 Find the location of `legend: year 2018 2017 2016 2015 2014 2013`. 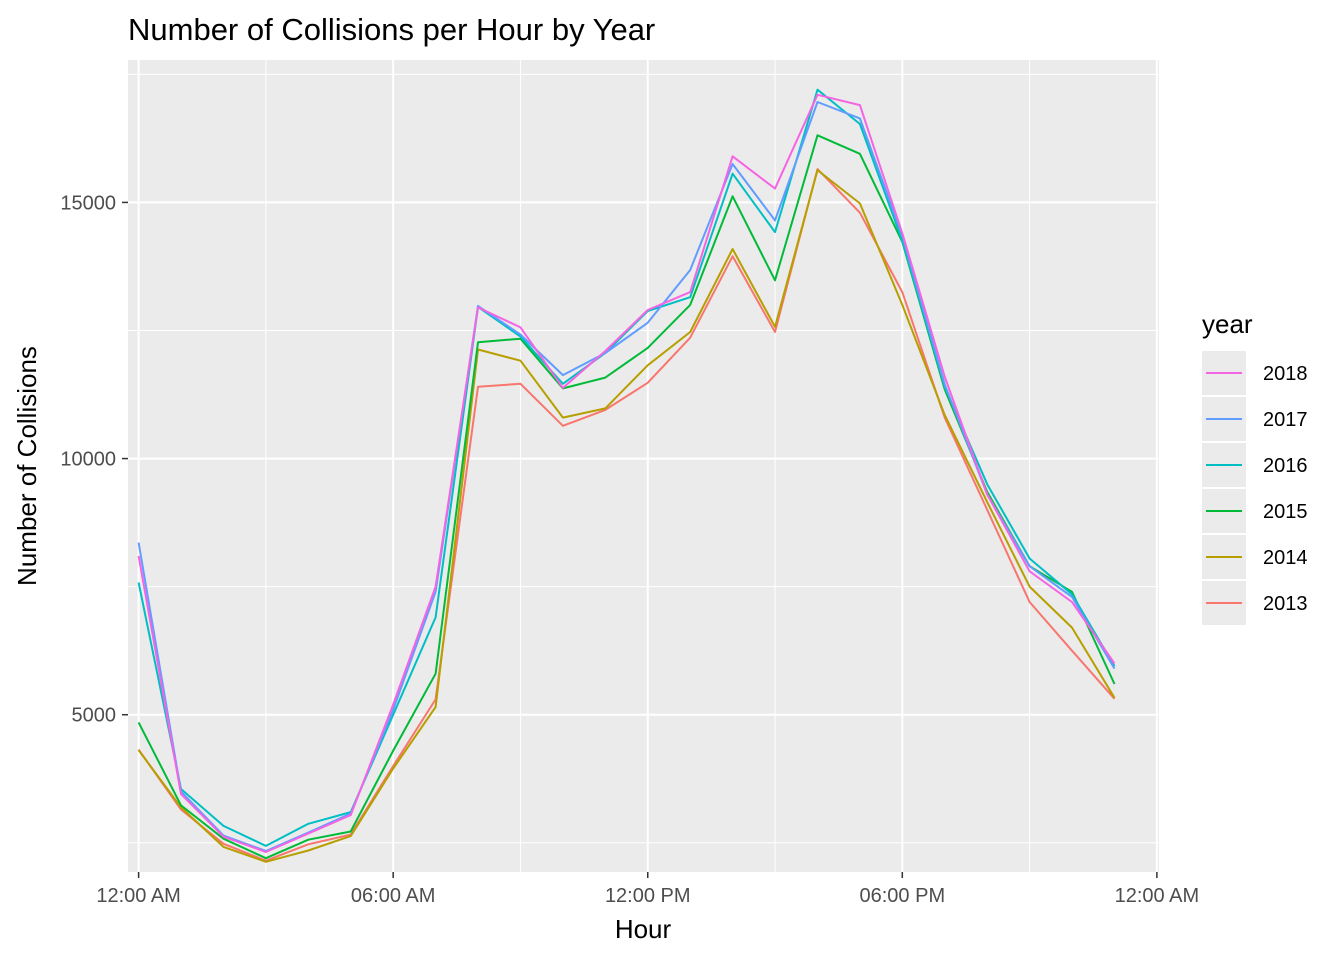

legend: year 2018 2017 2016 2015 2014 2013 is located at coordinates (1255, 467).